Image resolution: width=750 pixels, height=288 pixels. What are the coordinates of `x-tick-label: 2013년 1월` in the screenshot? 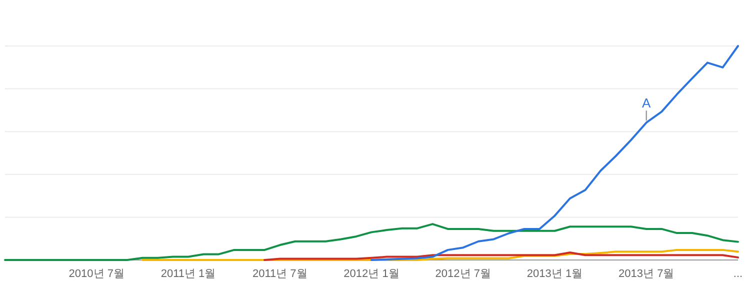 It's located at (554, 274).